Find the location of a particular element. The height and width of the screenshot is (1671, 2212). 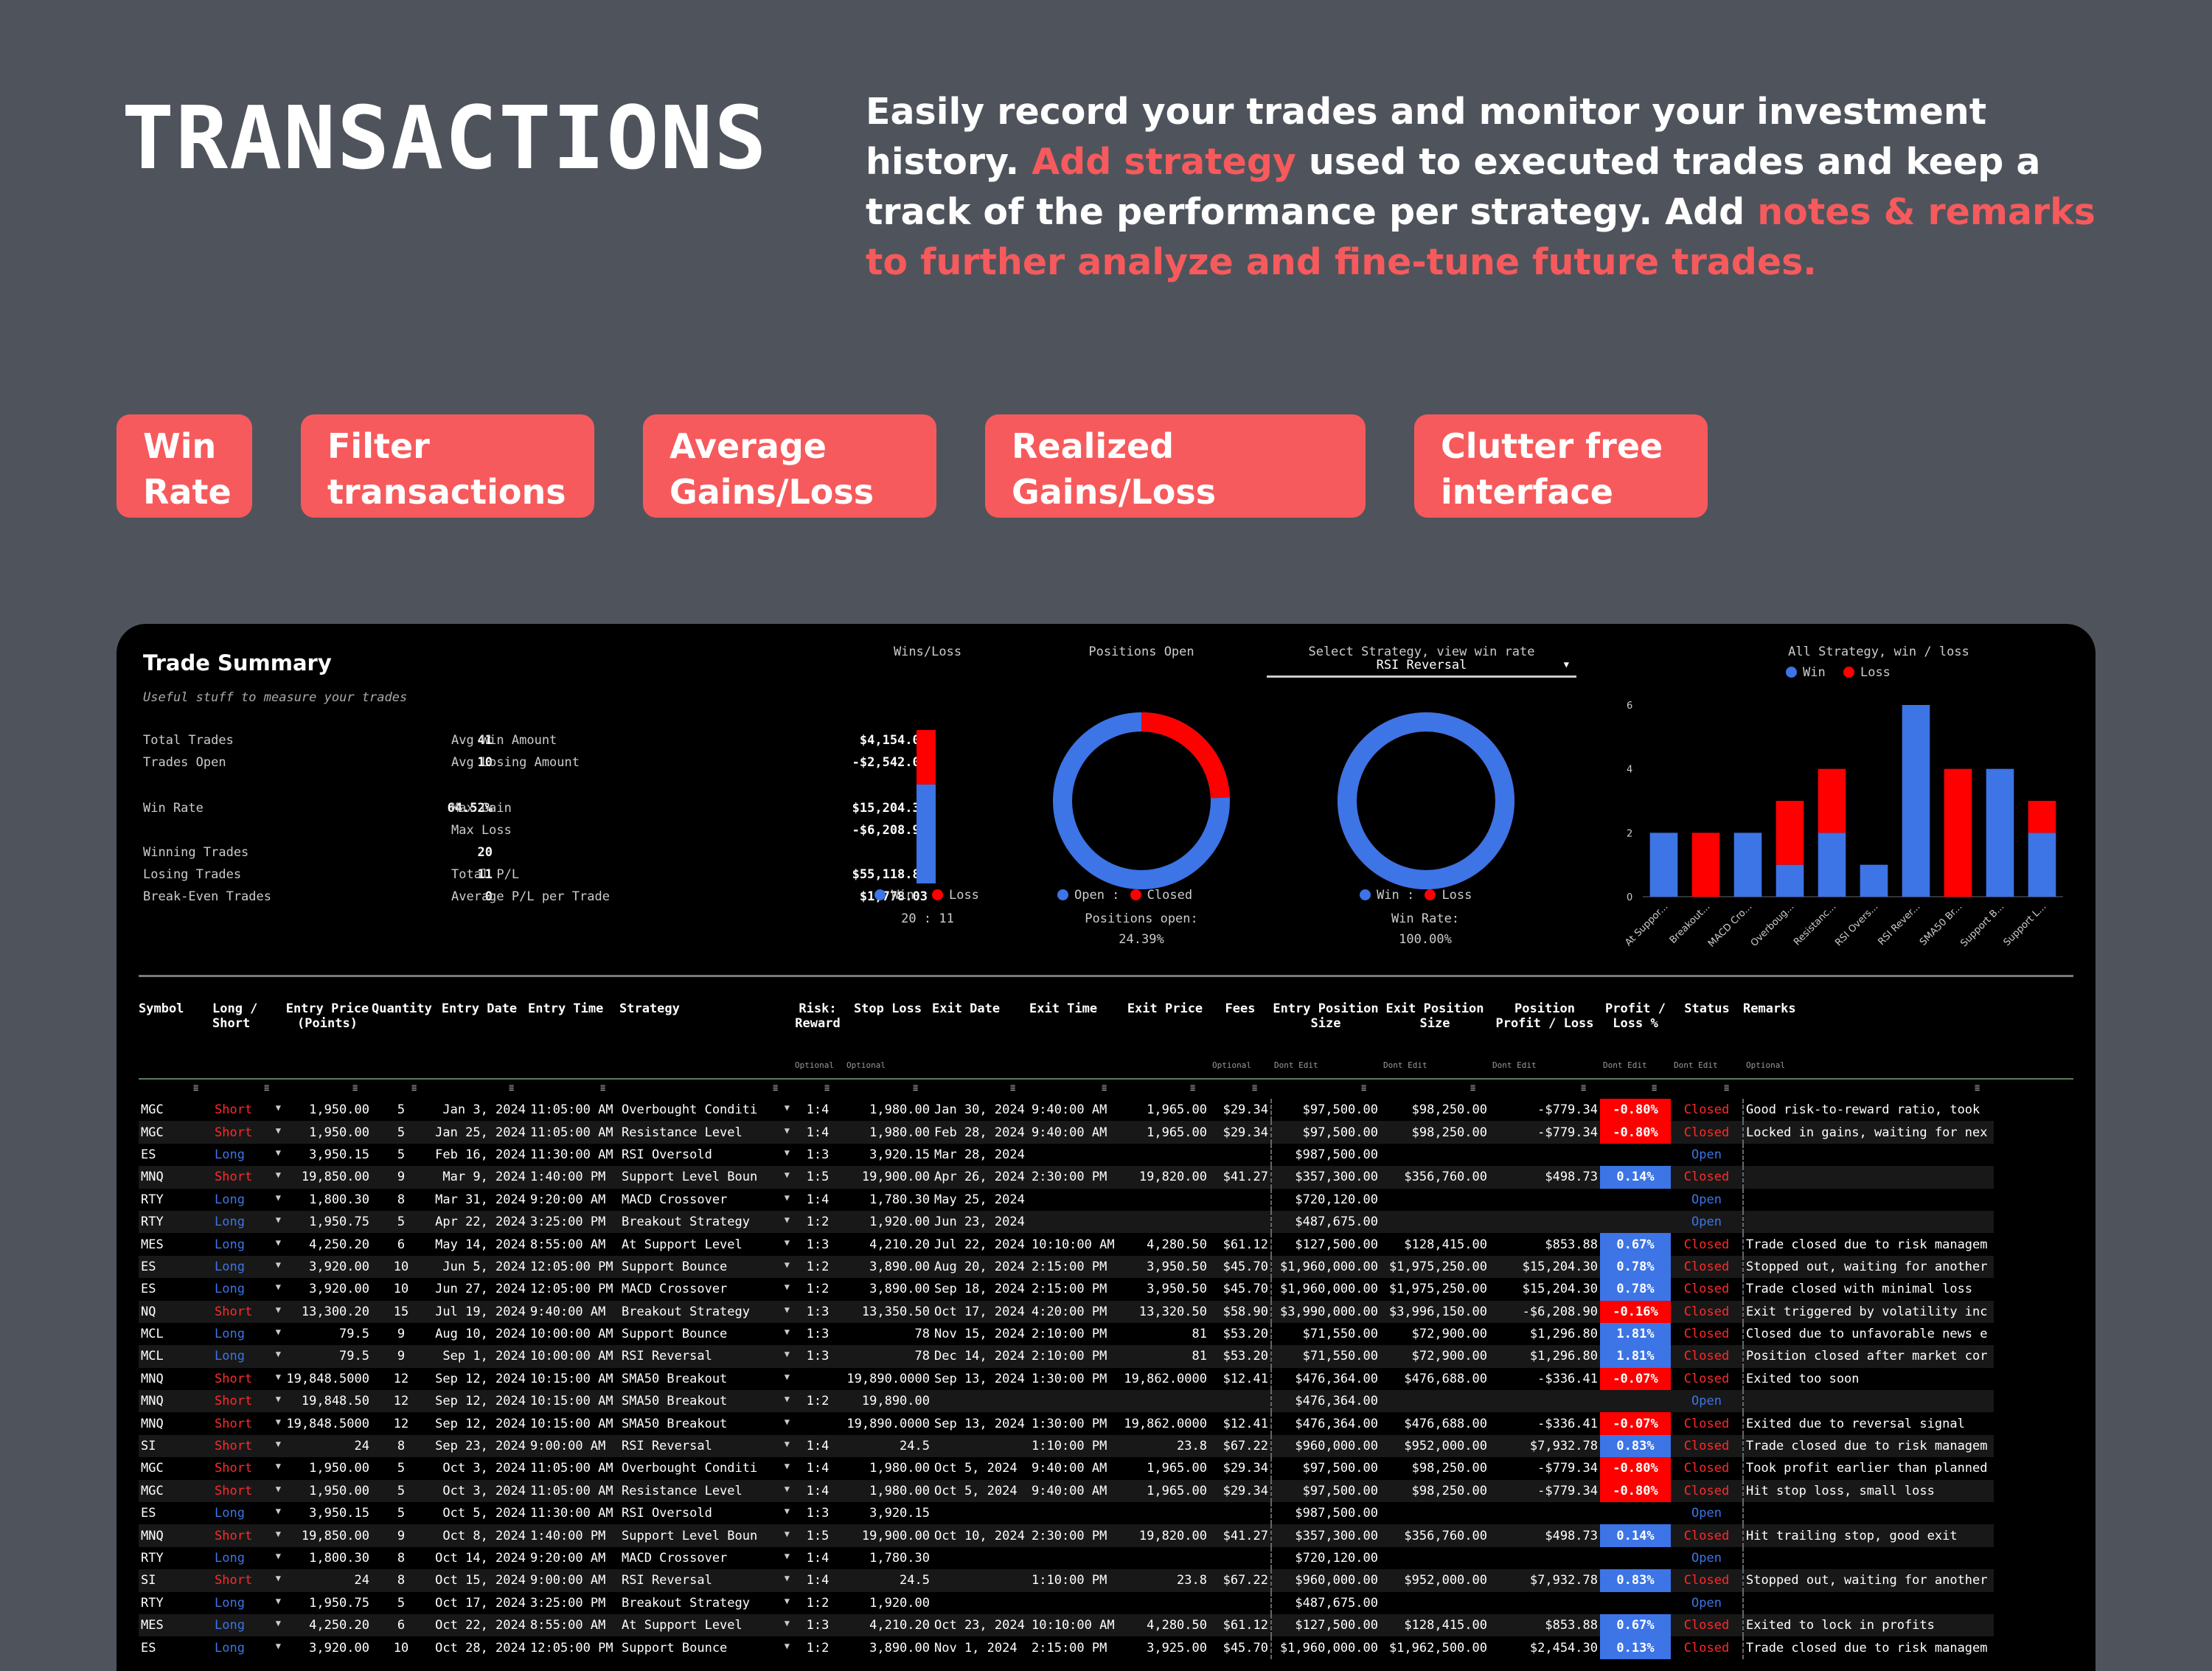

table-cell: 1,920.00 is located at coordinates (899, 1603).